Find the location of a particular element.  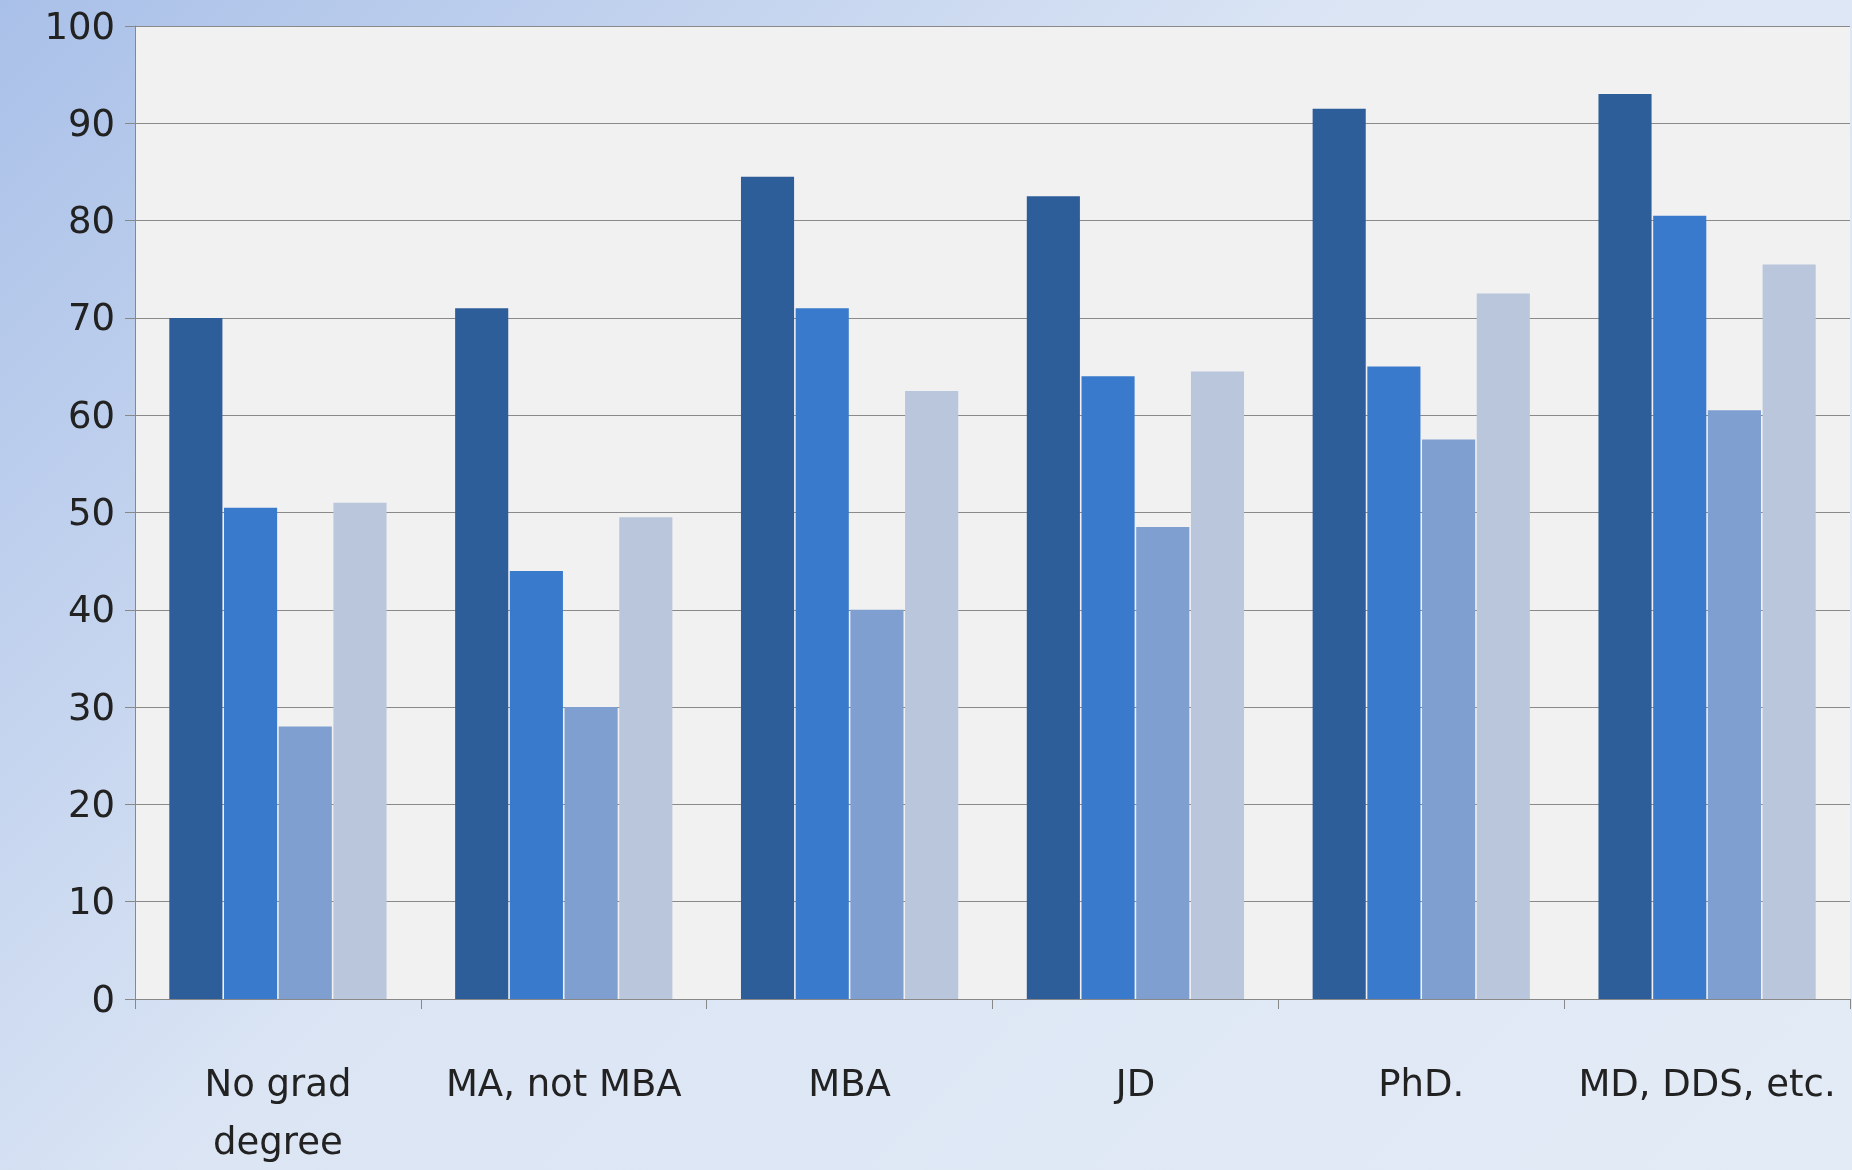

y-tick-label: 60 is located at coordinates (91, 415).